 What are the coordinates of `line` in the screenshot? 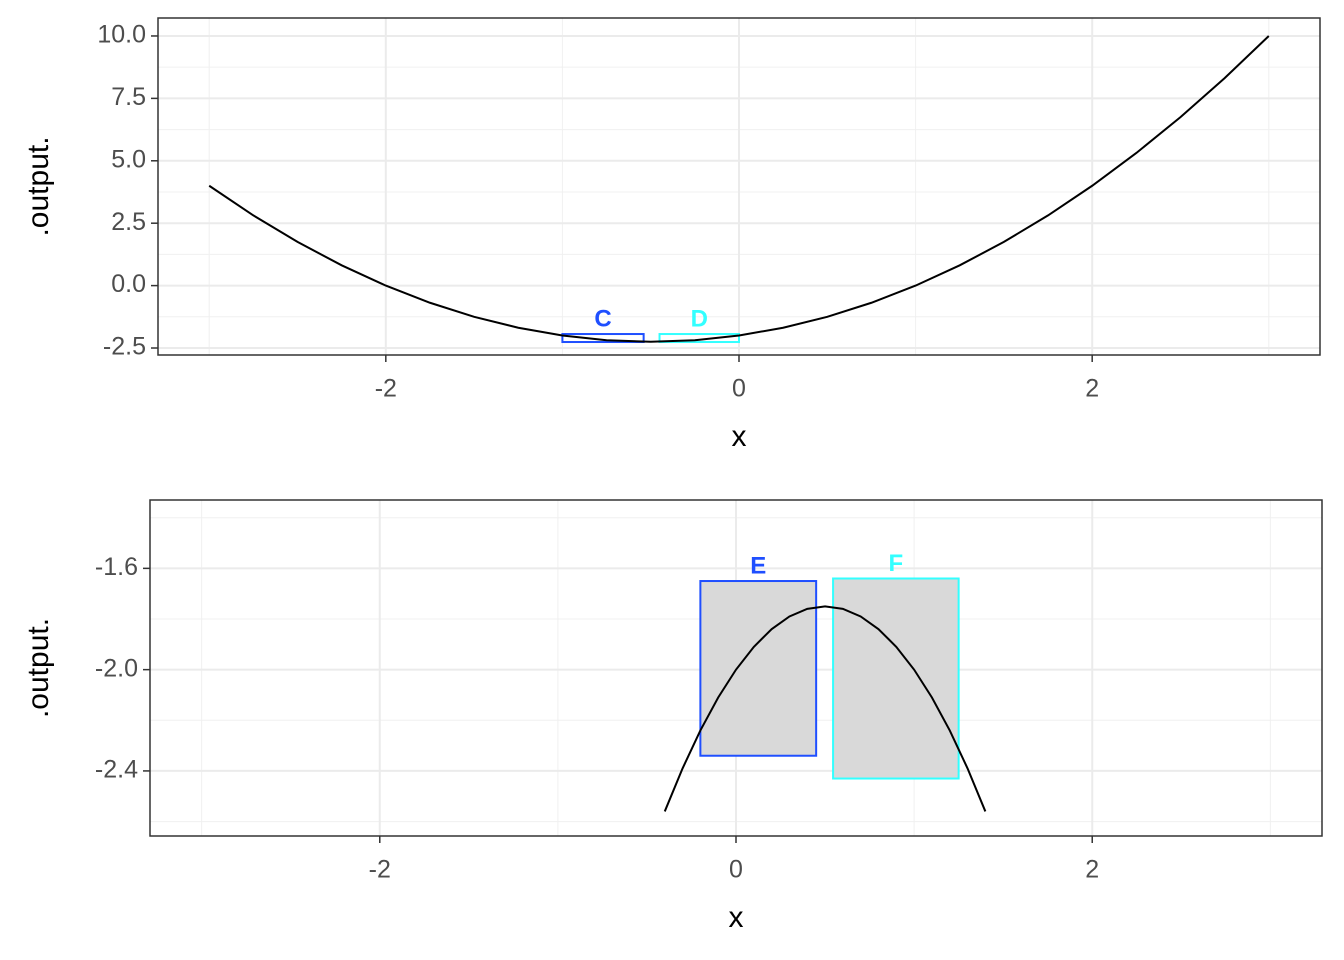 It's located at (825, 708).